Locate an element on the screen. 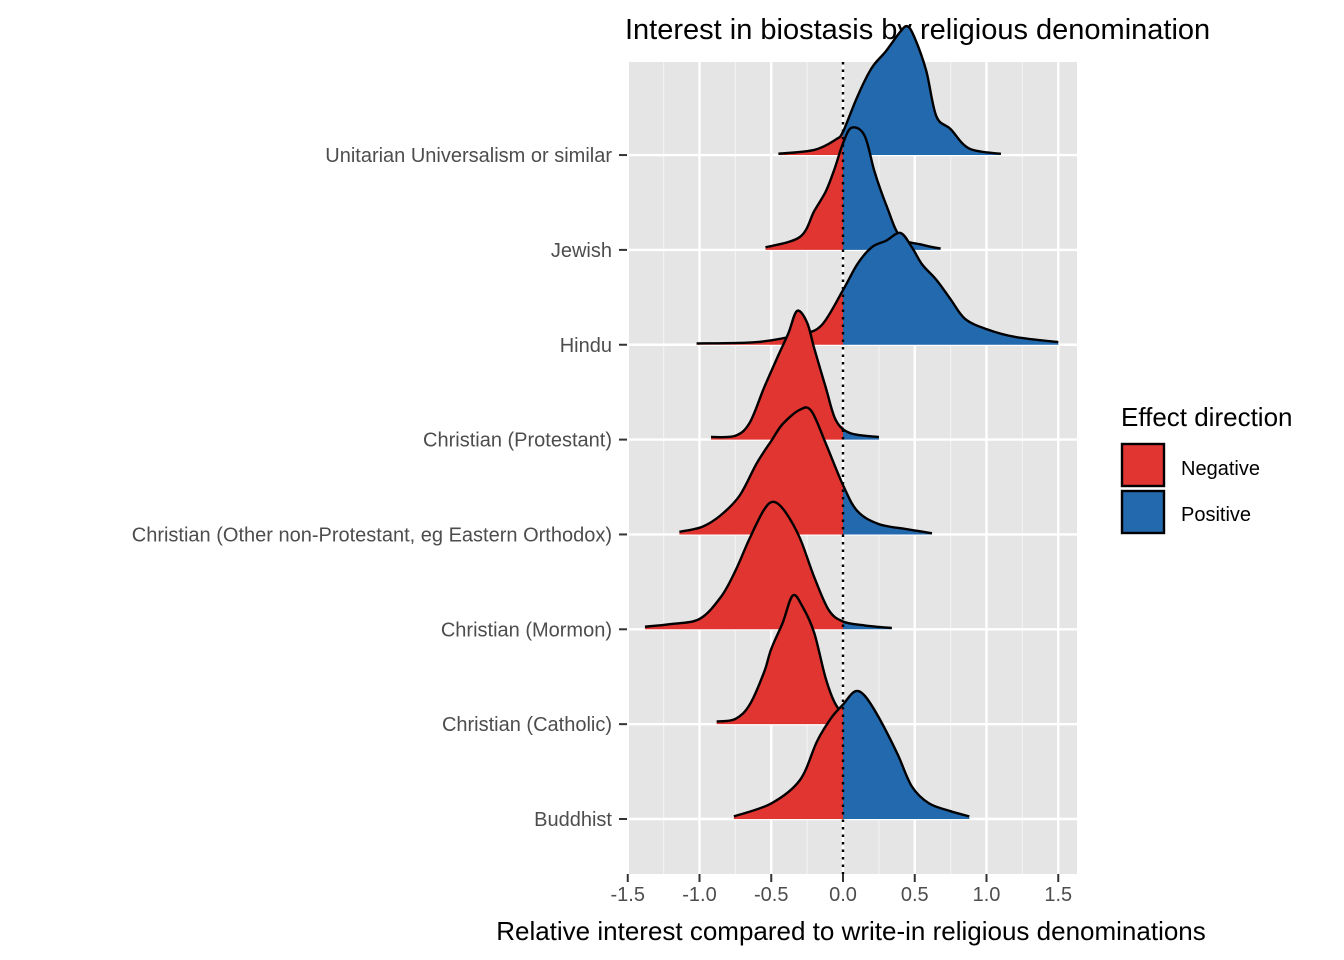 The height and width of the screenshot is (960, 1344). x-tick-label: 1.5 is located at coordinates (1058, 895).